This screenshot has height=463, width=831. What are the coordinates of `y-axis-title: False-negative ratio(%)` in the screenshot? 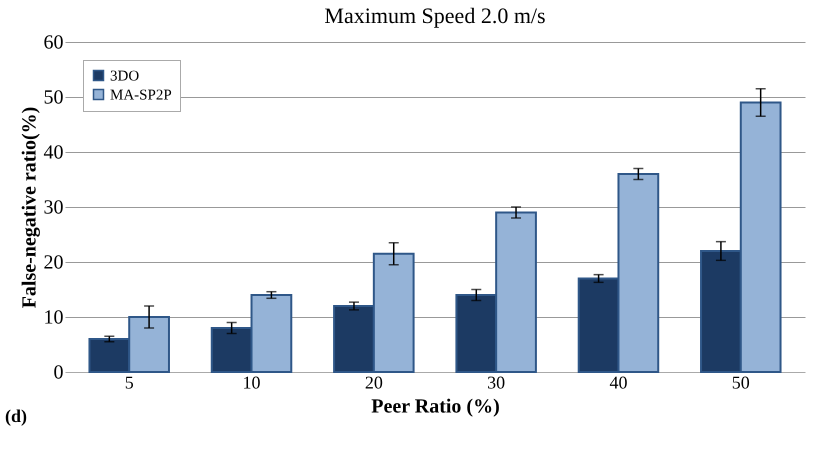 It's located at (29, 207).